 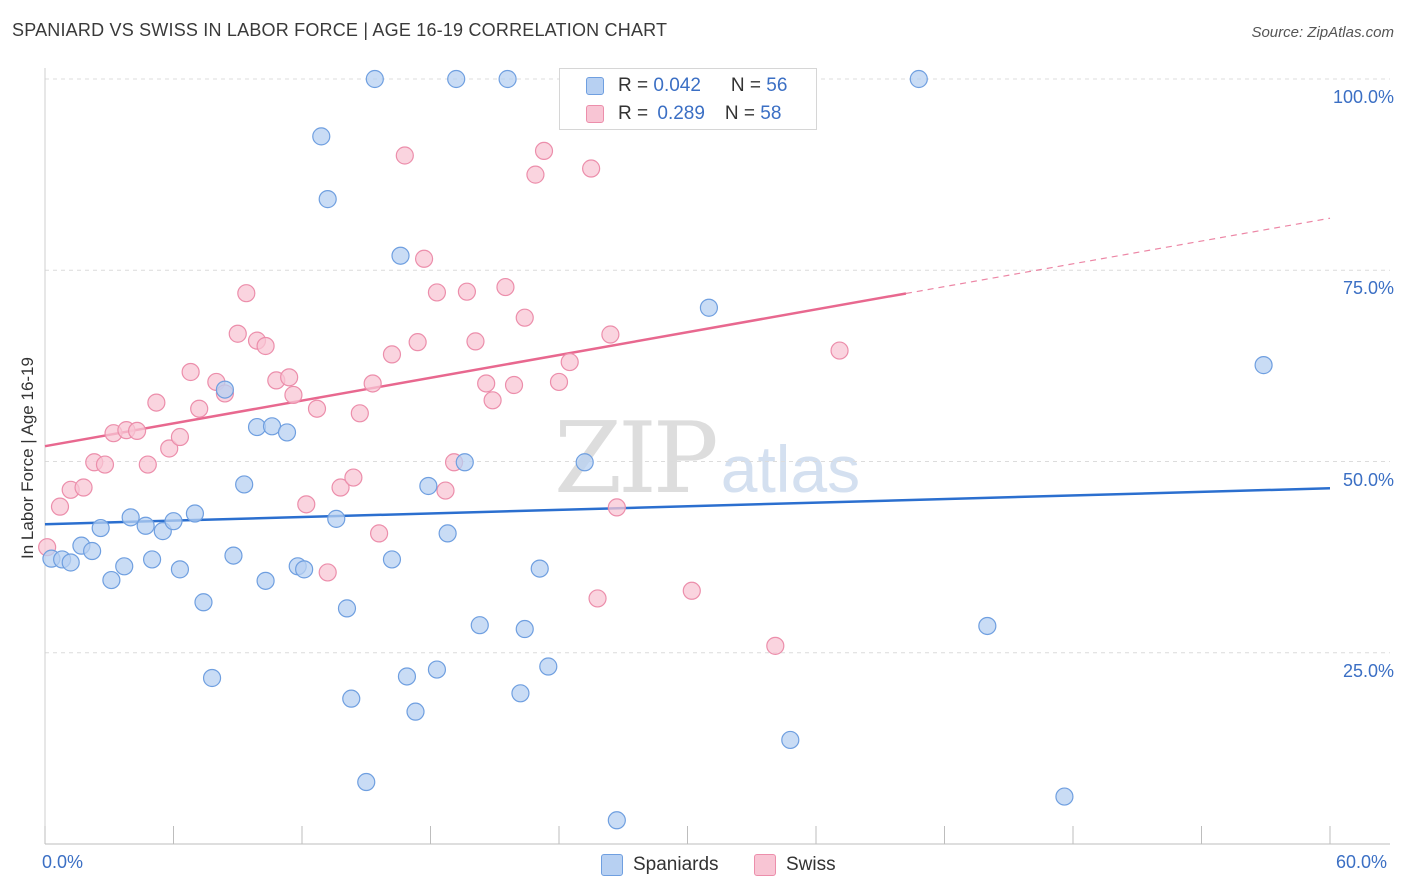 I want to click on r-value: 0.289, so click(x=681, y=113).